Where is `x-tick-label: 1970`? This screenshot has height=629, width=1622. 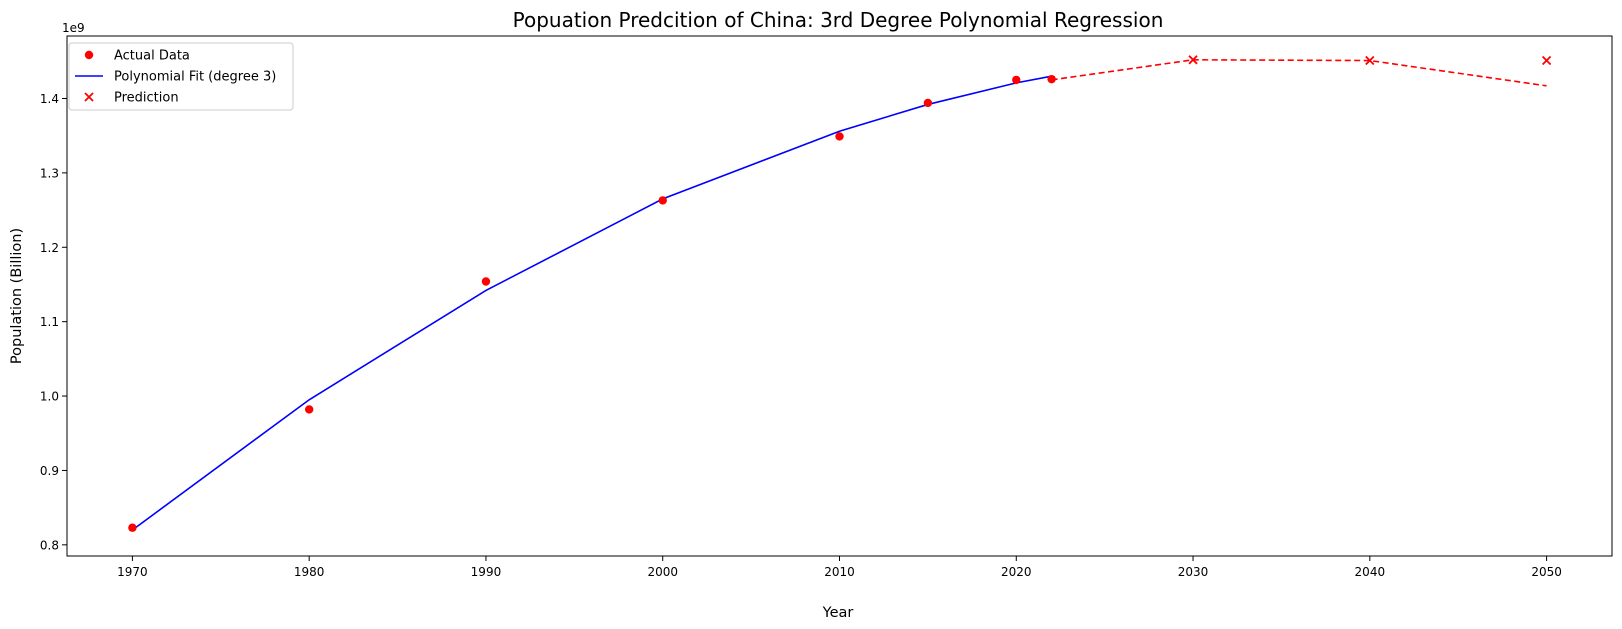 x-tick-label: 1970 is located at coordinates (132, 572).